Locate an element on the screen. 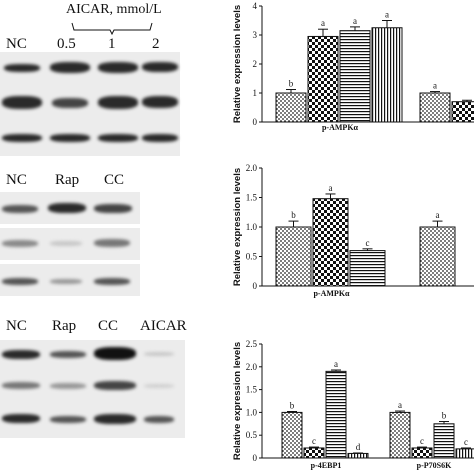 This screenshot has height=474, width=474. blot-bottom-lane-3: CC is located at coordinates (108, 326).